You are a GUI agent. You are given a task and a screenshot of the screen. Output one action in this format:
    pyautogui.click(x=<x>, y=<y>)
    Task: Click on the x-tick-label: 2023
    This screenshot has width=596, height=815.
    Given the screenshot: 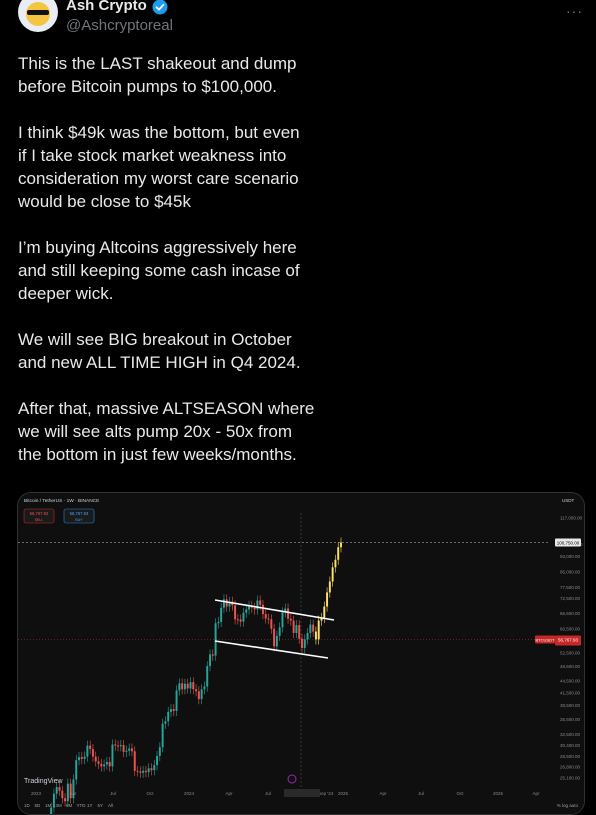 What is the action you would take?
    pyautogui.click(x=36, y=793)
    